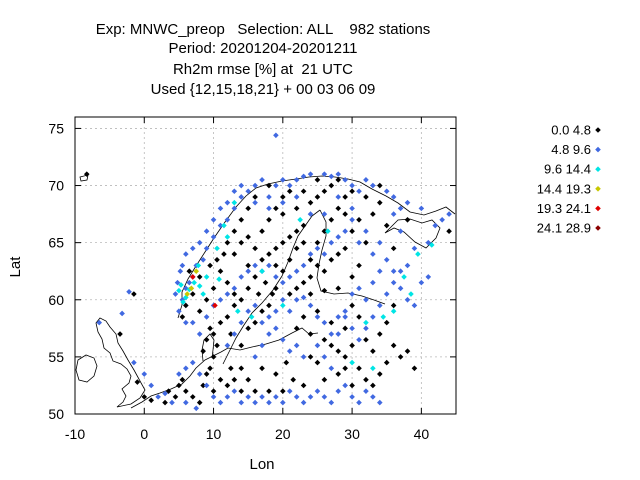 The image size is (640, 480). Describe the element at coordinates (86, 368) in the screenshot. I see `coastline-ireland` at that location.